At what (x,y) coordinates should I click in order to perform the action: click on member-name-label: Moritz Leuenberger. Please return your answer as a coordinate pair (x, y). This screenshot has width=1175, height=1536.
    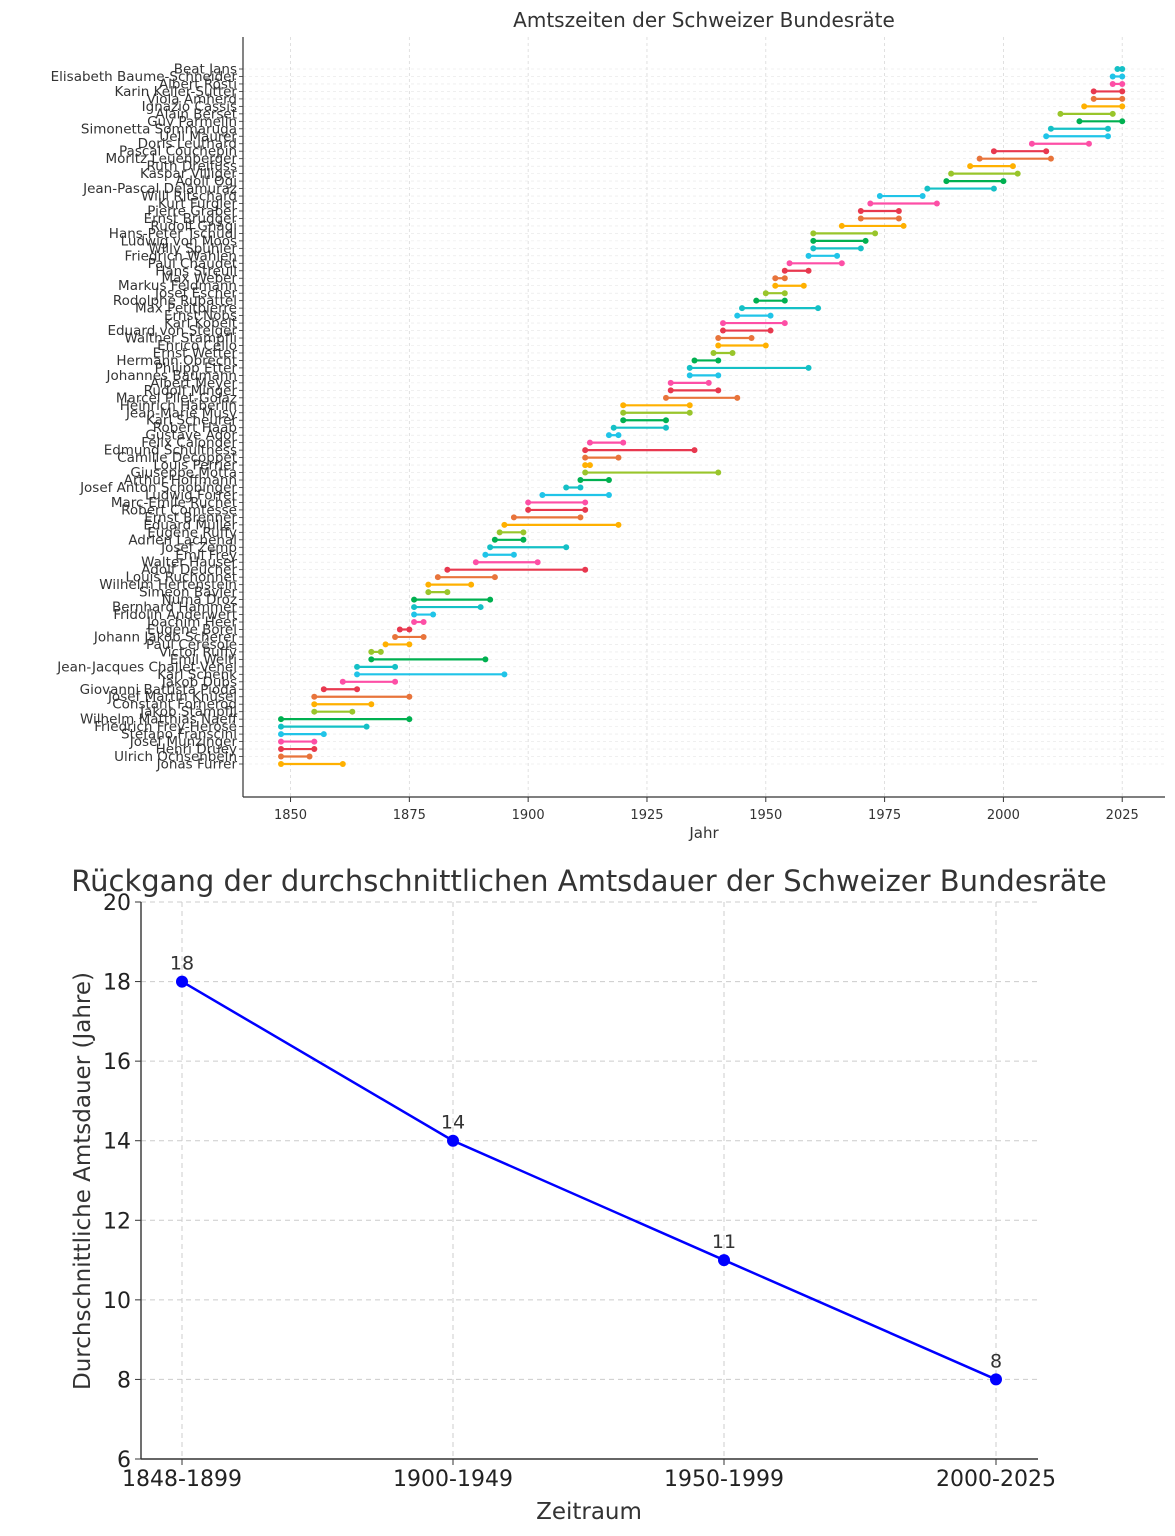
    Looking at the image, I should click on (172, 159).